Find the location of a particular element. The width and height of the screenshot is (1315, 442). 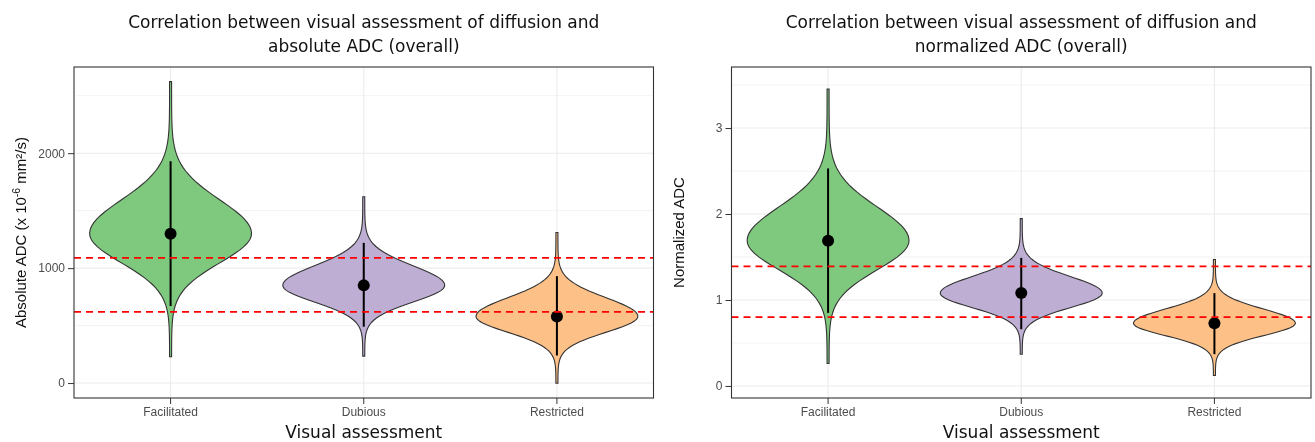

y-tick-label: 3 is located at coordinates (719, 128).